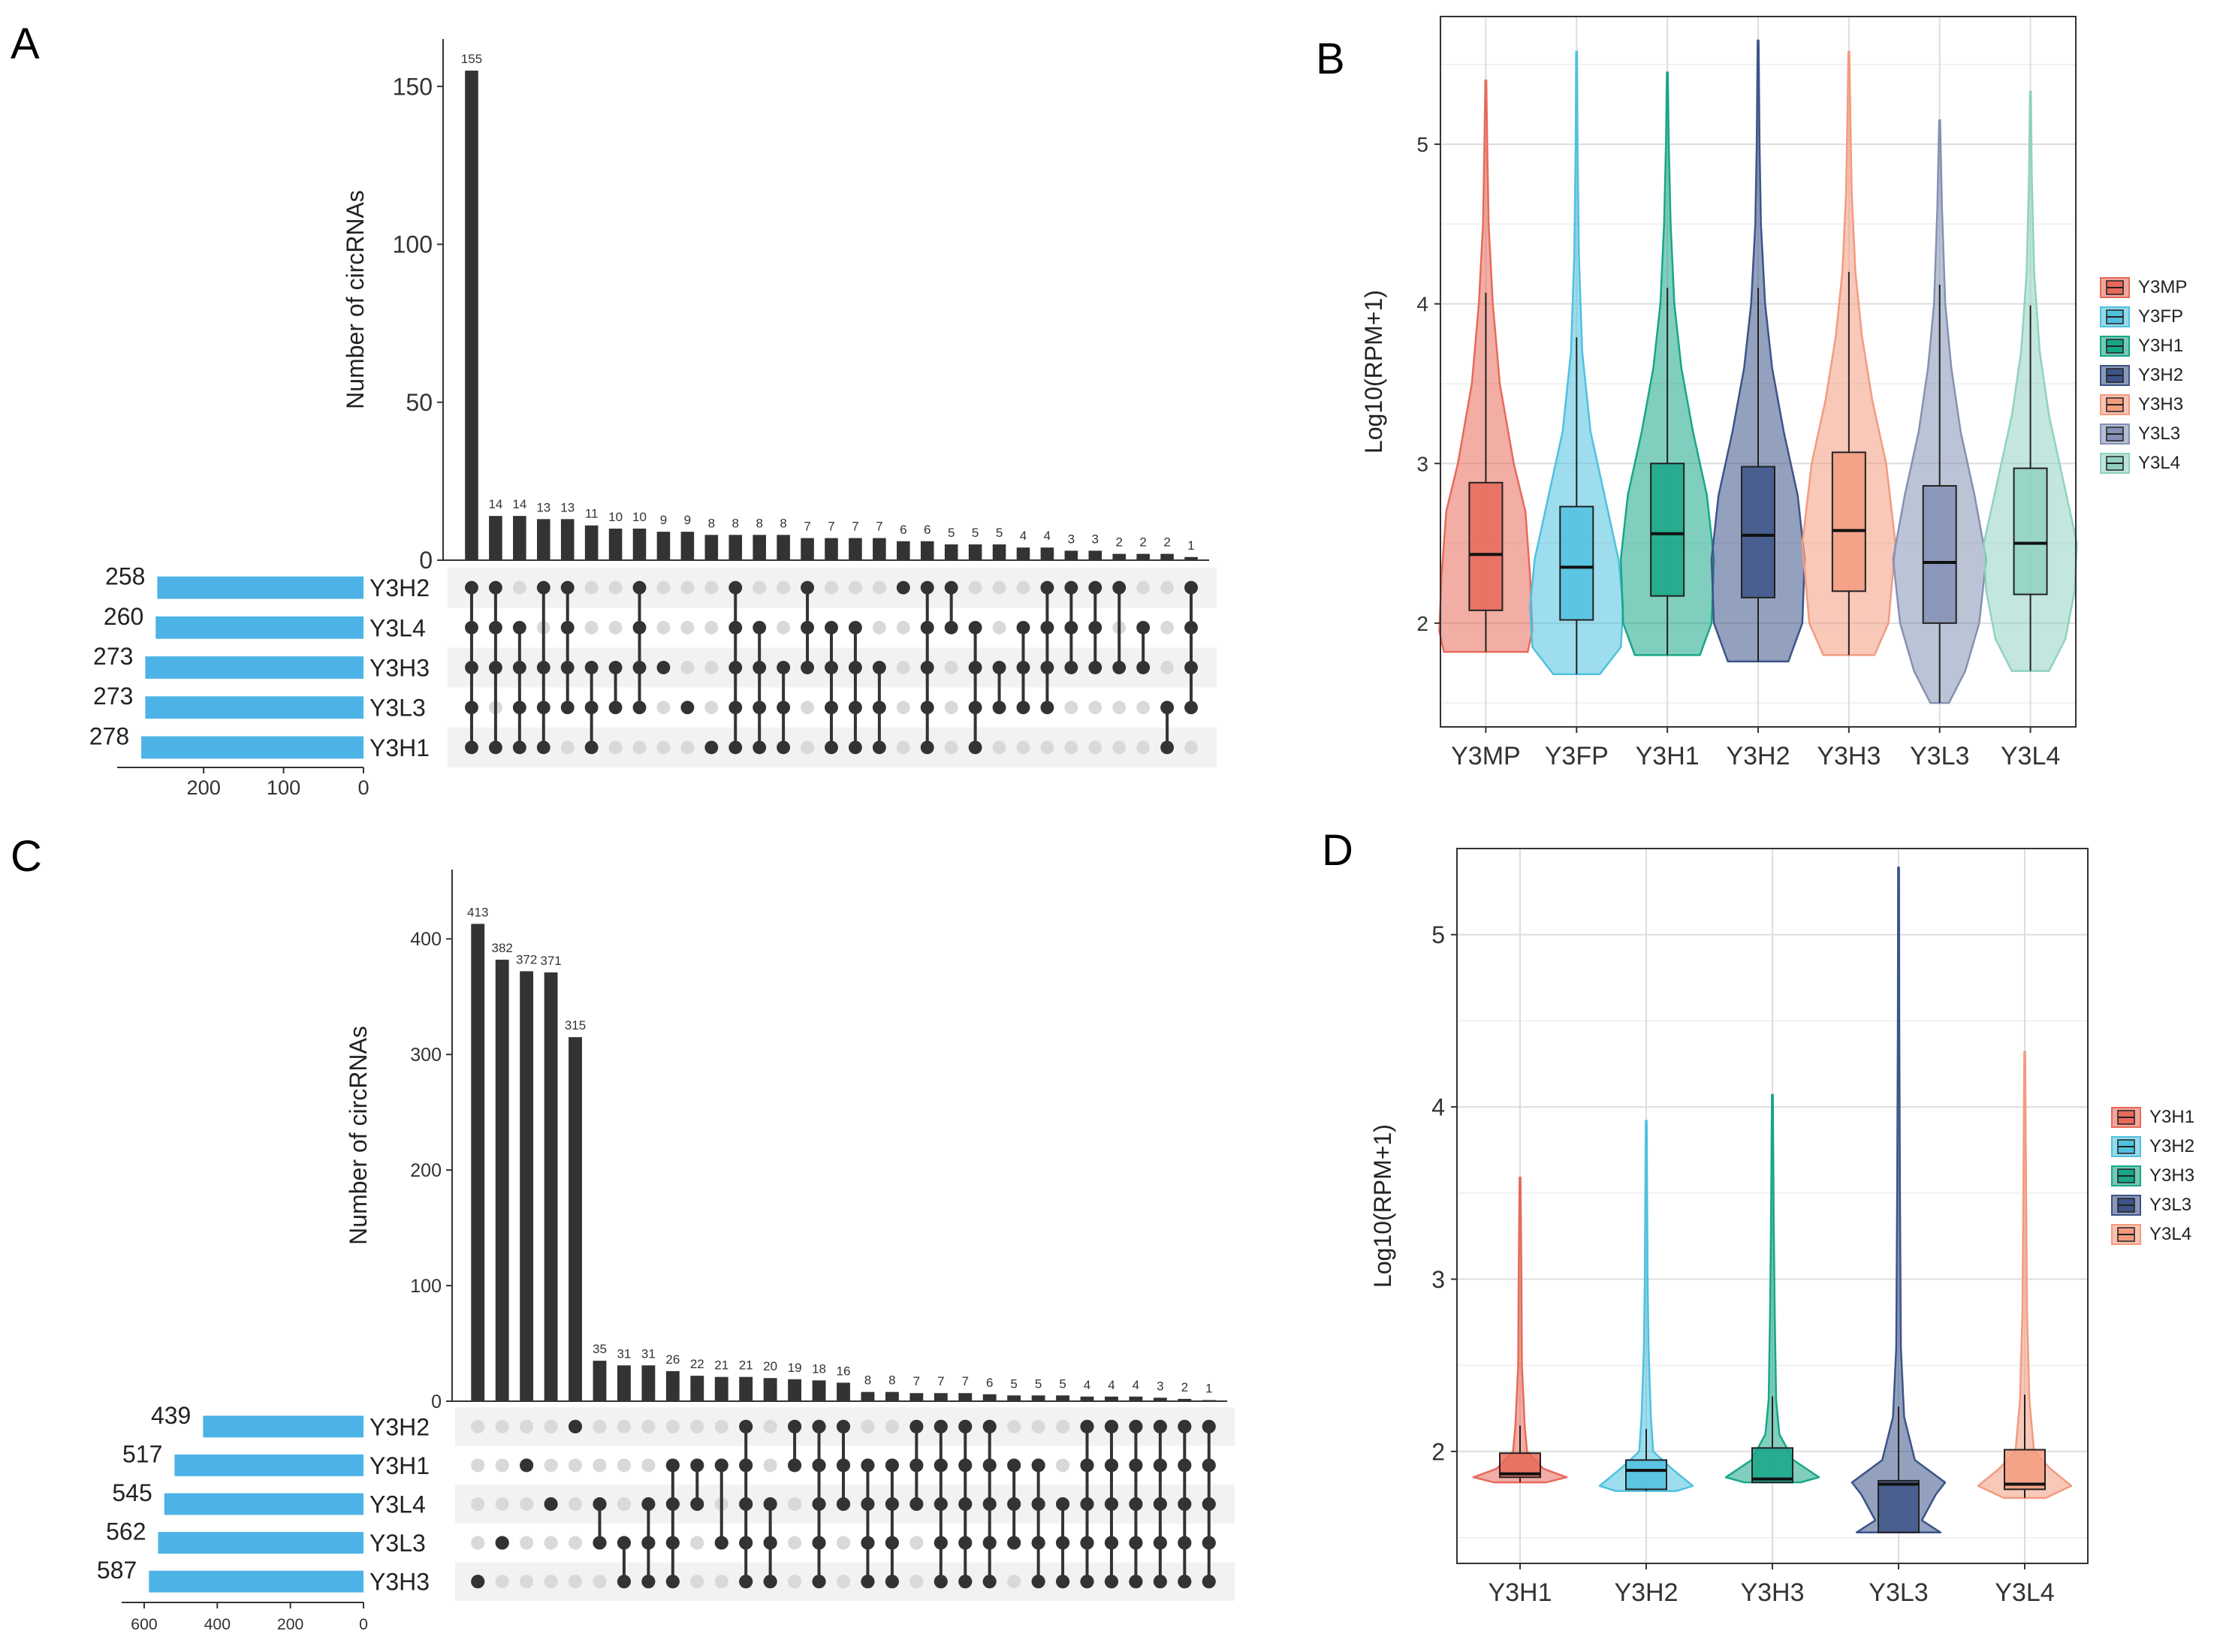  Describe the element at coordinates (399, 747) in the screenshot. I see `set-name-label: Y3H1` at that location.